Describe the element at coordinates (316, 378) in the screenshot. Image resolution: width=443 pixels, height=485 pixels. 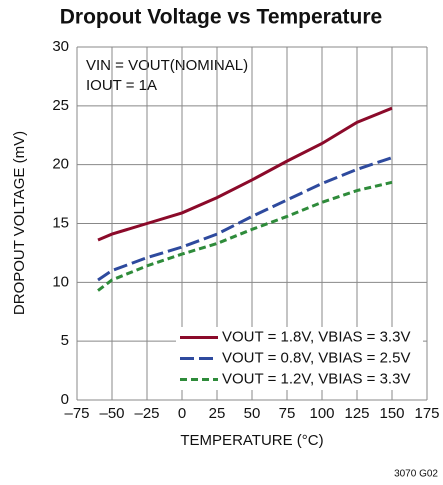
I see `legend-label: VOUT = 1.2V, VBIAS = 3.3V` at that location.